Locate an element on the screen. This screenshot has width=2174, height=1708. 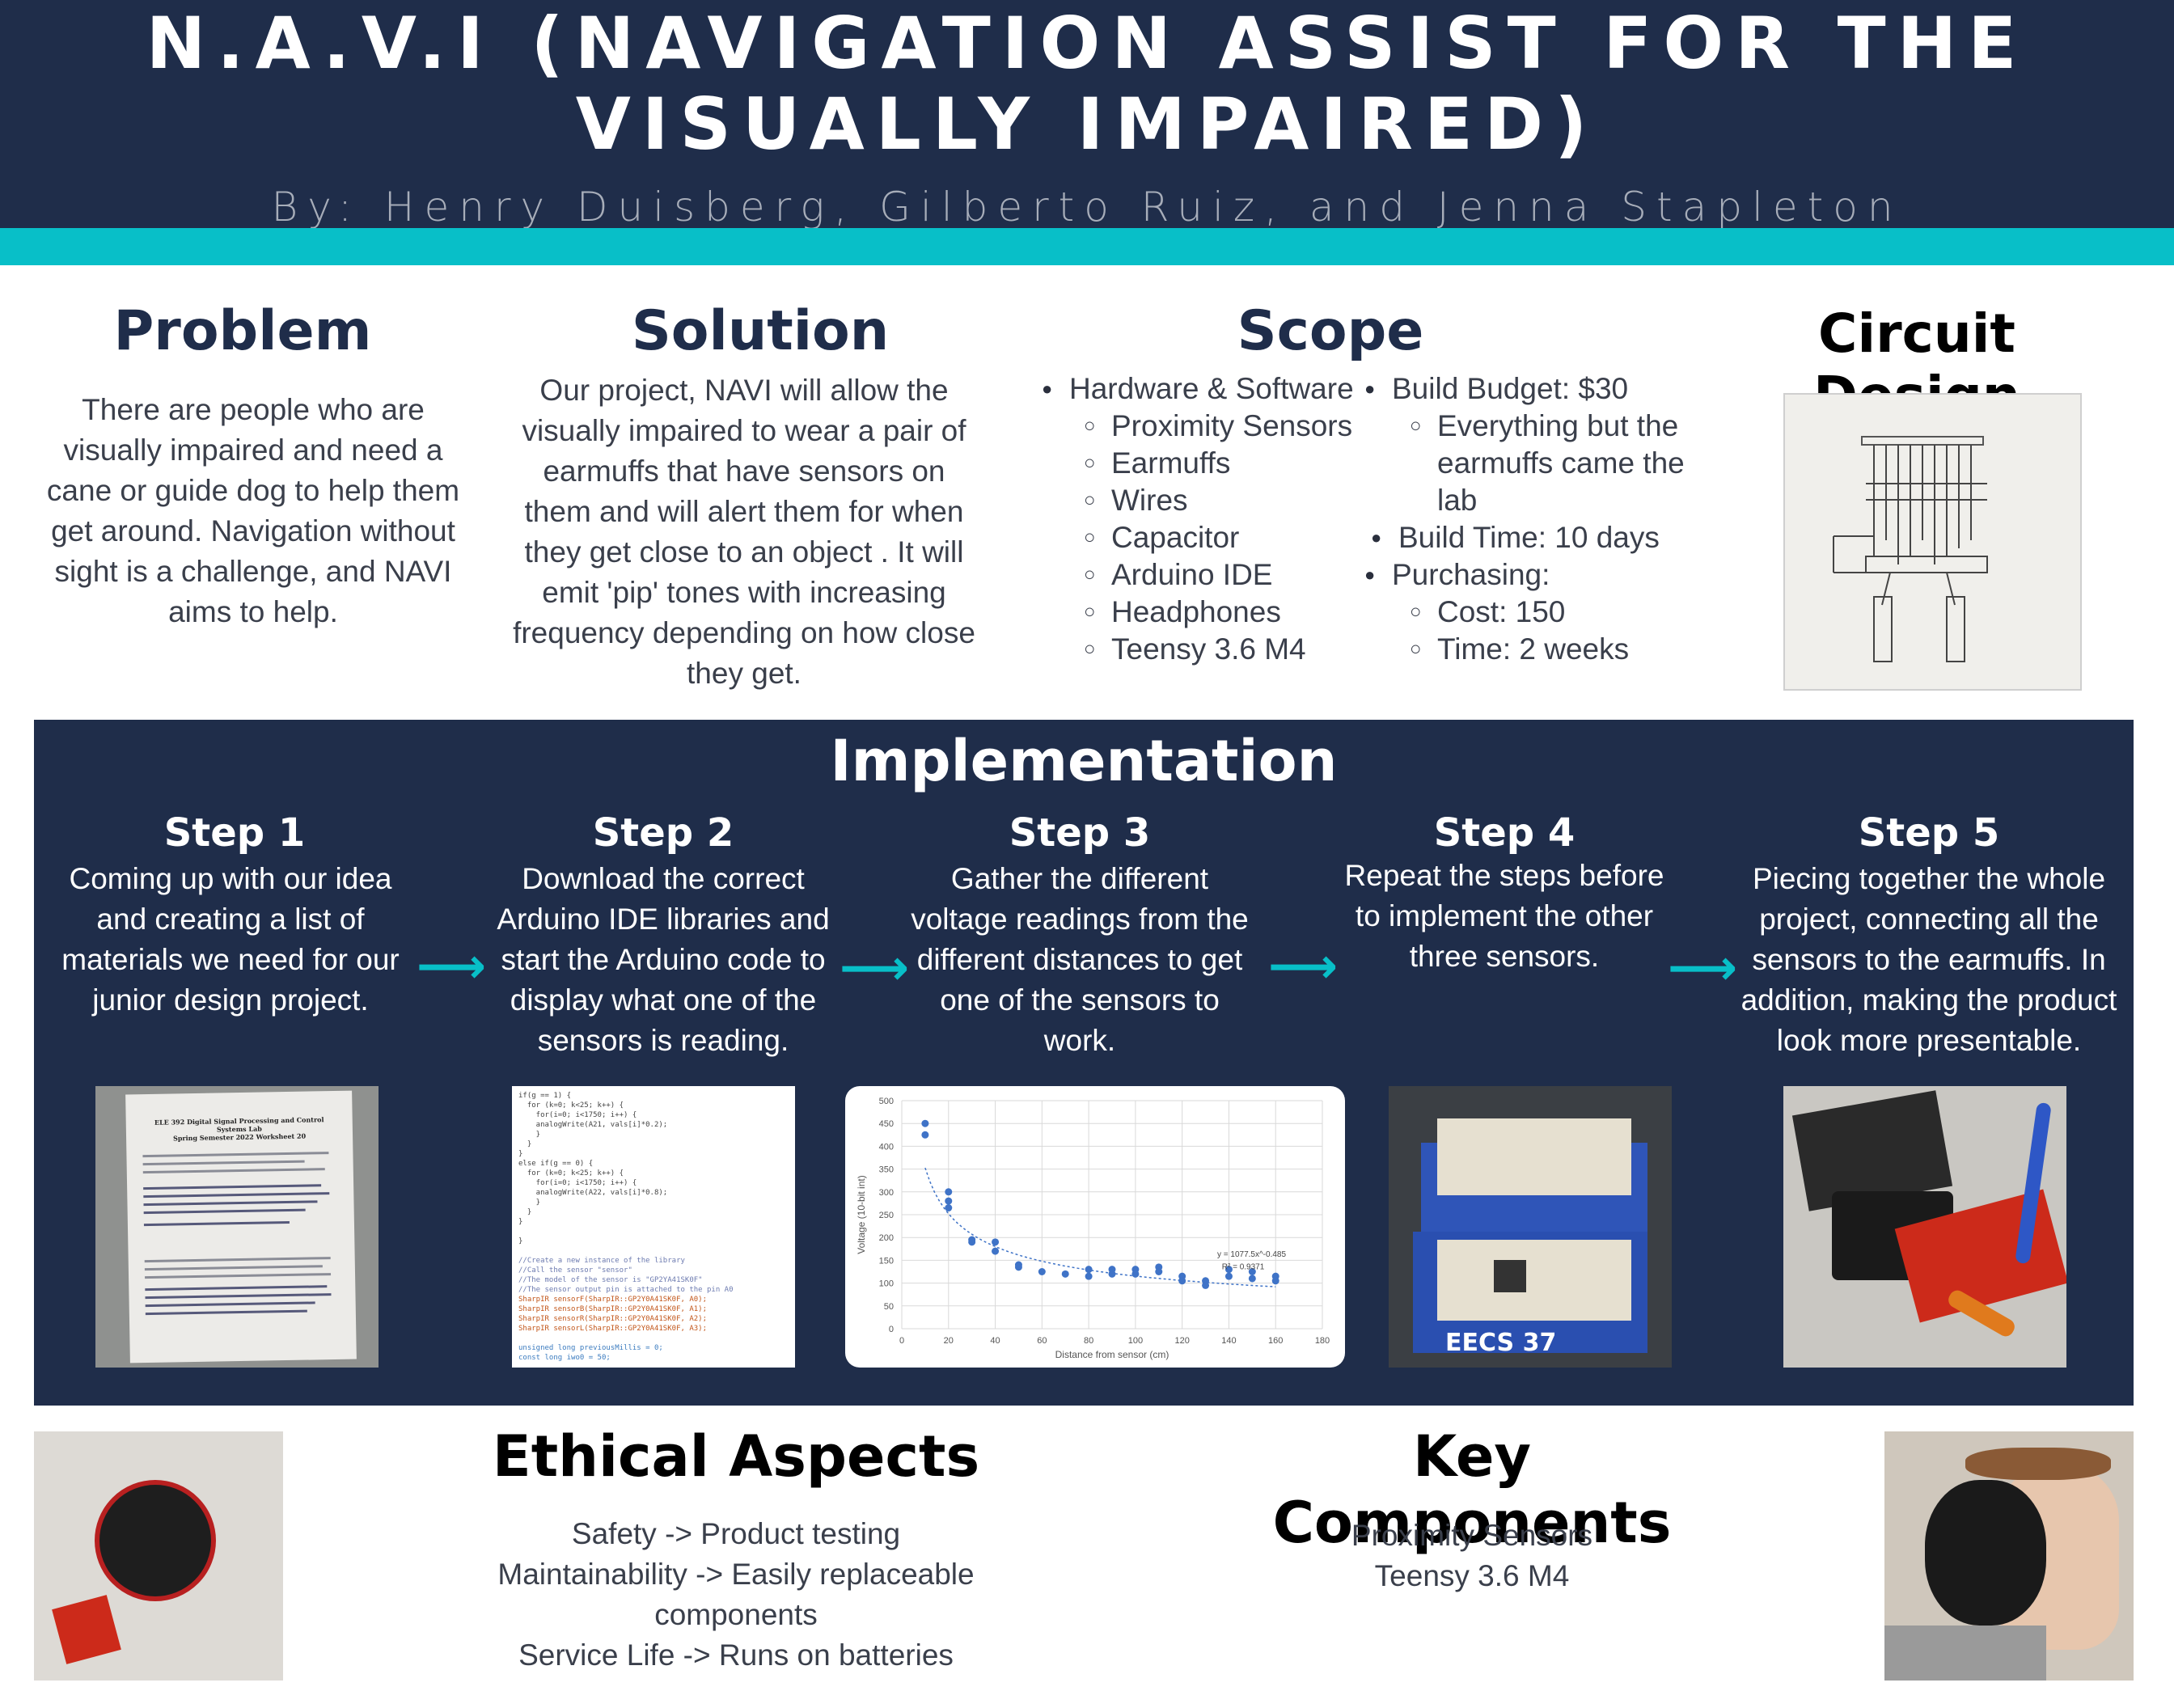
x-tick-label: 80 is located at coordinates (1088, 1341).